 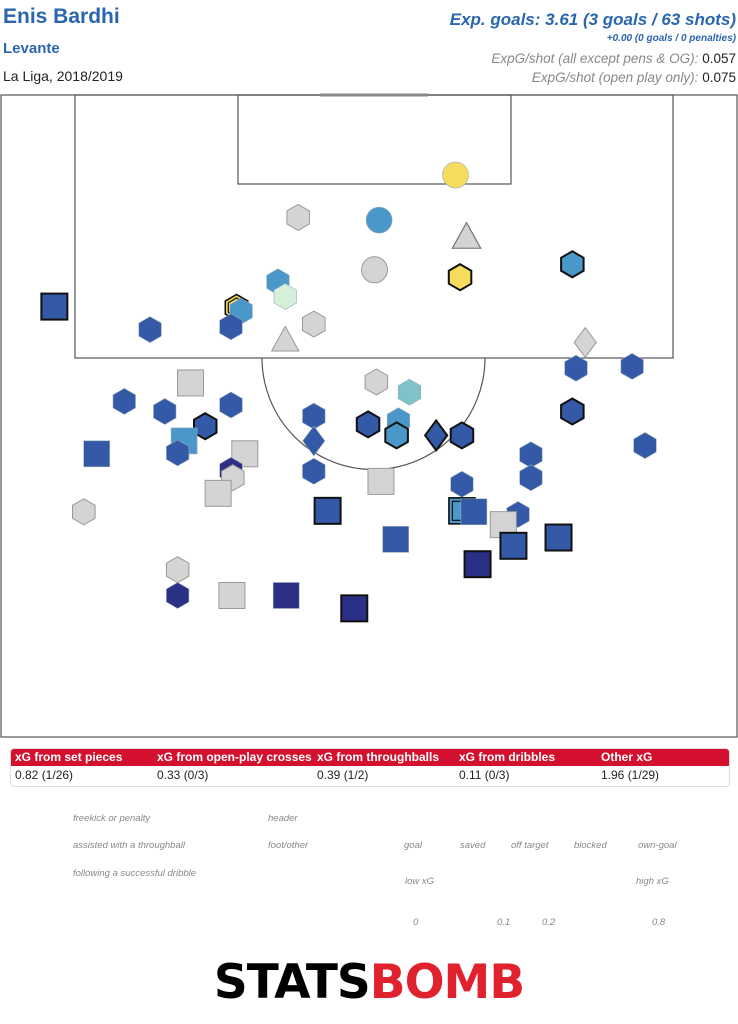 What do you see at coordinates (61, 16) in the screenshot?
I see `player-name: Enis Bardhi` at bounding box center [61, 16].